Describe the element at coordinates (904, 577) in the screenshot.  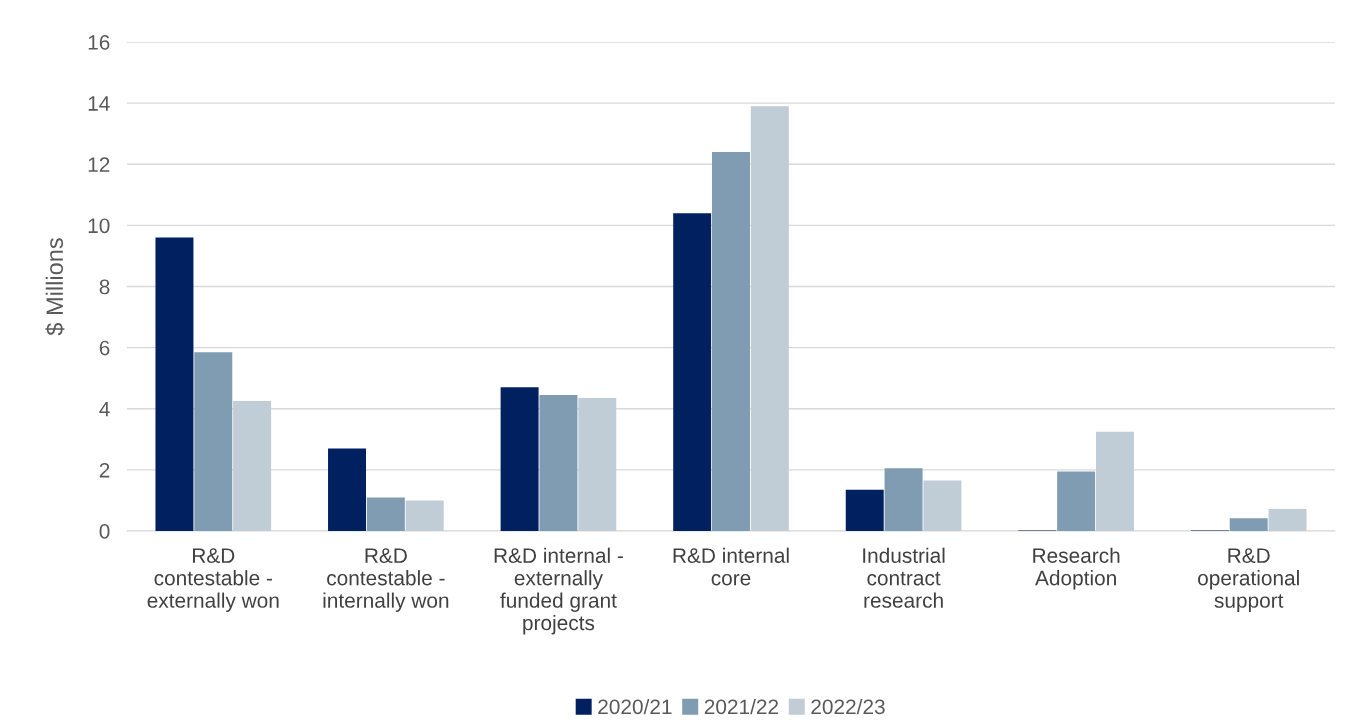
I see `x-tick-label: Industrial contract research` at that location.